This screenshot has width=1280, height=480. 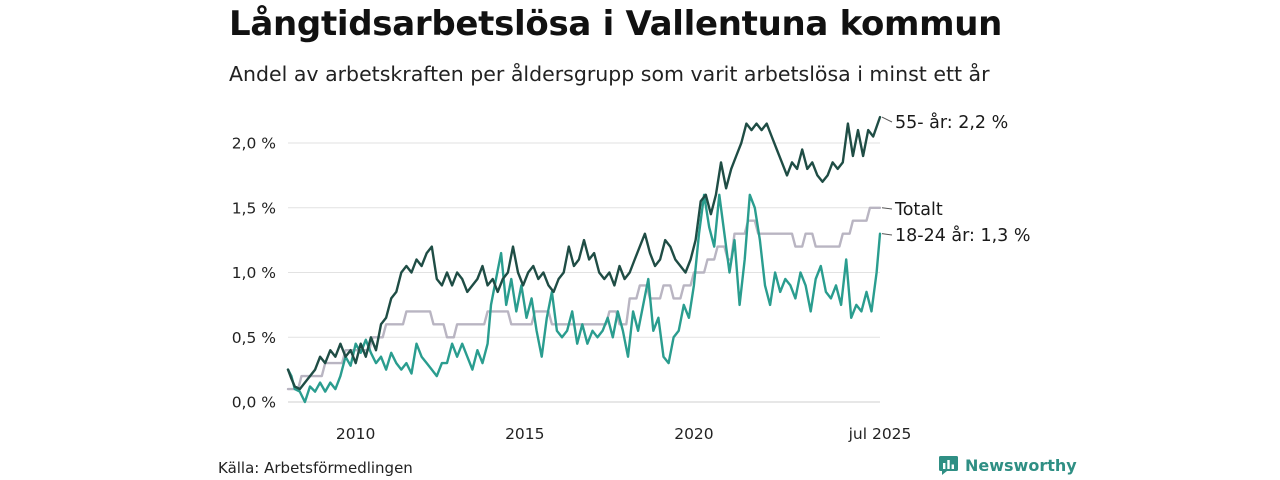 I want to click on brand-logo: Newsworthy, so click(x=1008, y=465).